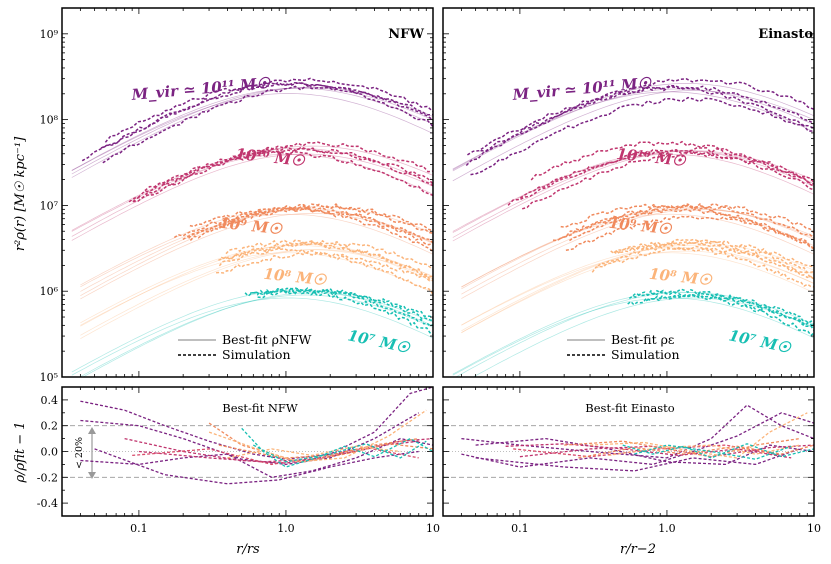  Describe the element at coordinates (49, 377) in the screenshot. I see `y-tick-label: 10⁵` at that location.